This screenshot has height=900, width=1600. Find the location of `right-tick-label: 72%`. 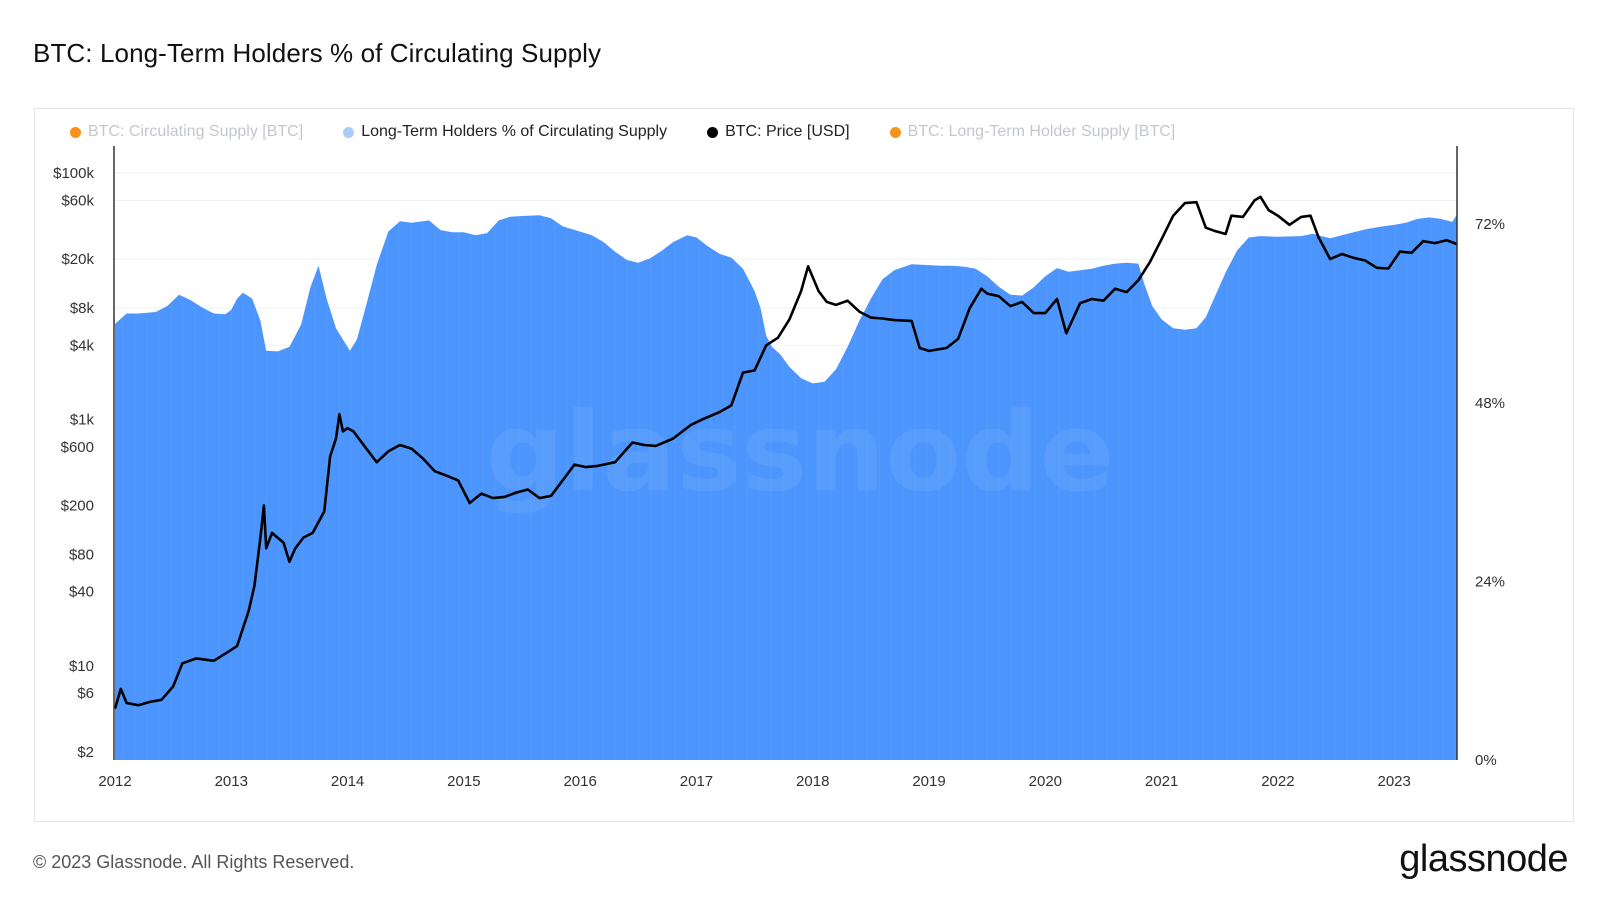

right-tick-label: 72% is located at coordinates (1490, 224).